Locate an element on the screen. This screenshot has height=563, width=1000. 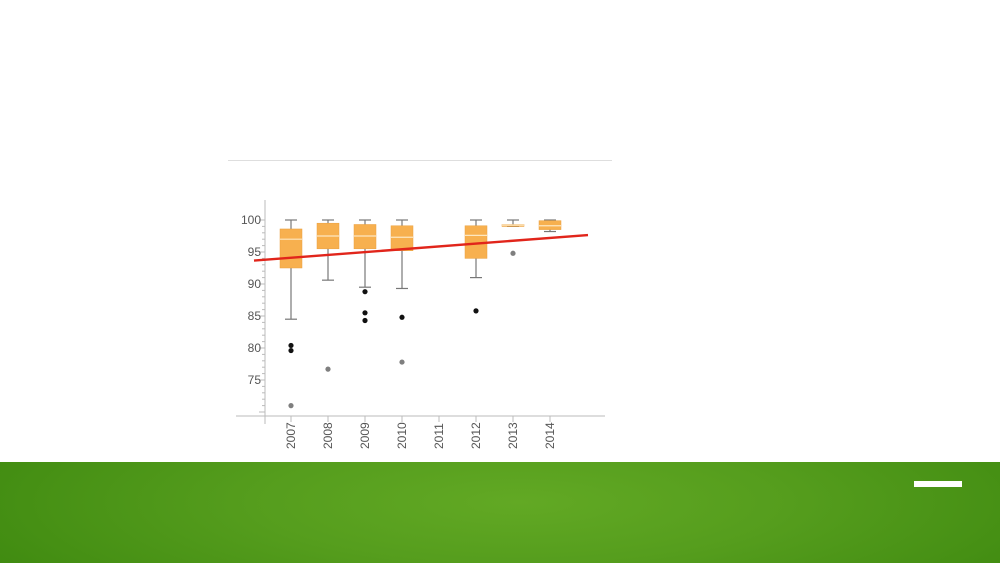
x-axis: 2007 2008 2009 2010 2011 2012 2013 2014 is located at coordinates (420, 432).